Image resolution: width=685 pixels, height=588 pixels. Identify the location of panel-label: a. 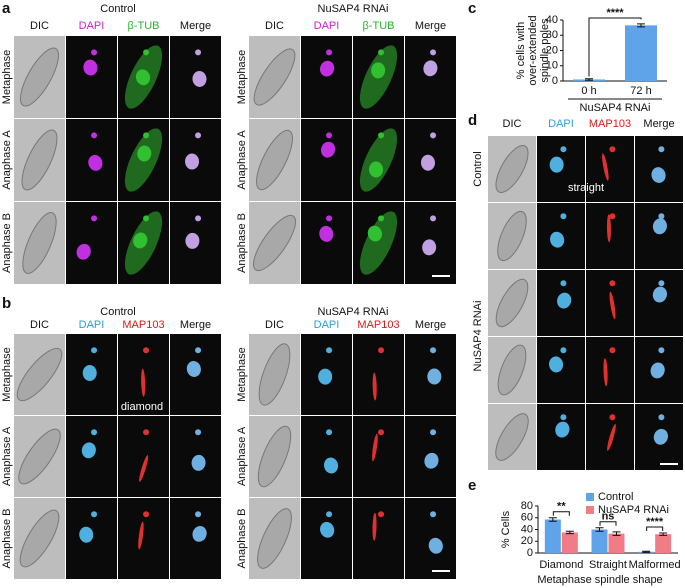
(6, 8).